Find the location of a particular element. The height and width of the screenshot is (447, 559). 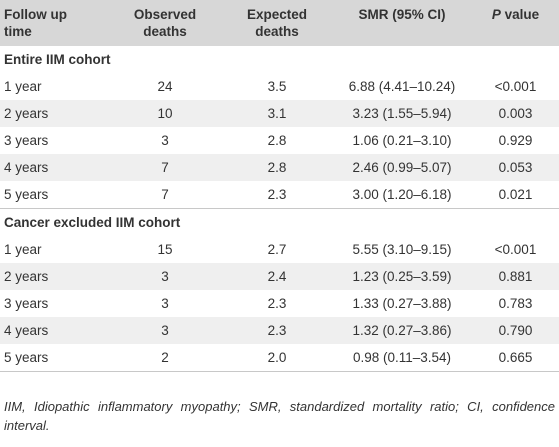

header-p-italic: P is located at coordinates (496, 14).